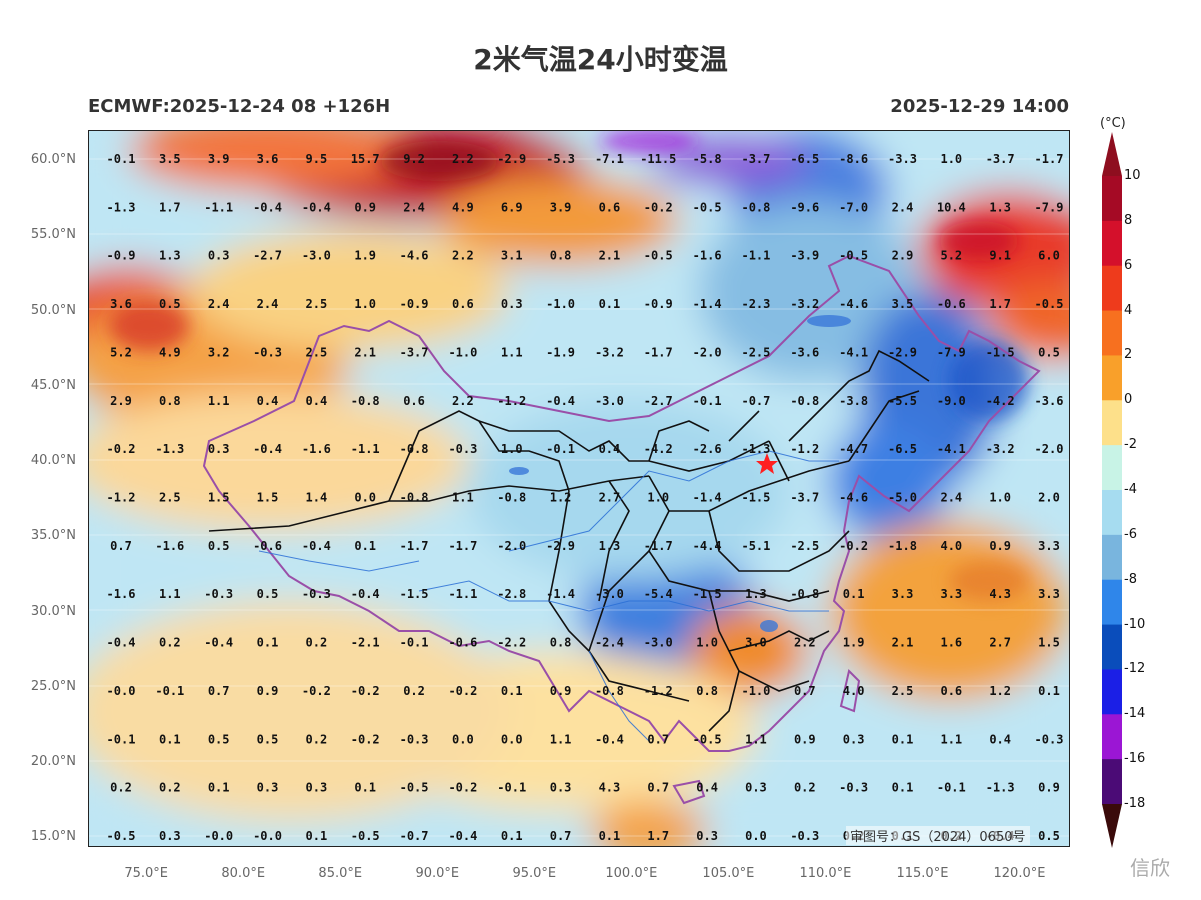  I want to click on grid-value: 1.9, so click(365, 256).